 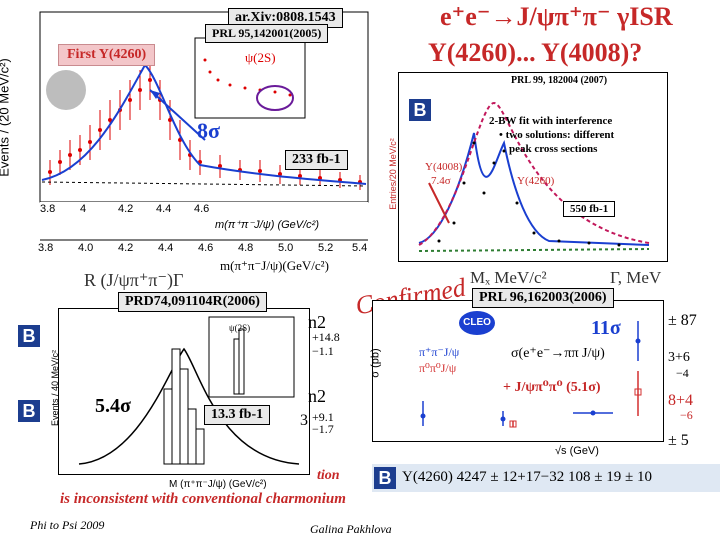 What do you see at coordinates (438, 368) in the screenshot?
I see `cleoc-legend2: π⁰π⁰J/ψ` at bounding box center [438, 368].